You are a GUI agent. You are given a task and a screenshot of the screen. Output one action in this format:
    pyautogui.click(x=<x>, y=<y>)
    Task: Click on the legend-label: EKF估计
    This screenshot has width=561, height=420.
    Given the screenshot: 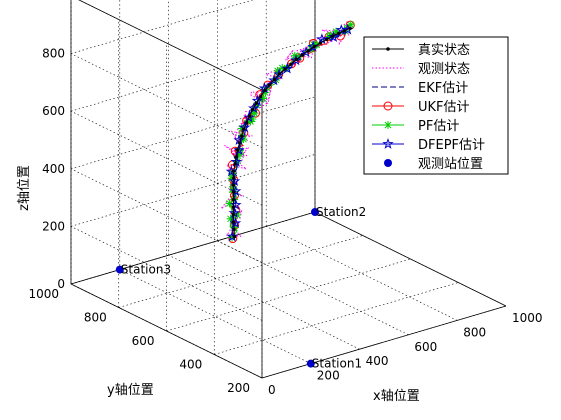 What is the action you would take?
    pyautogui.click(x=443, y=88)
    